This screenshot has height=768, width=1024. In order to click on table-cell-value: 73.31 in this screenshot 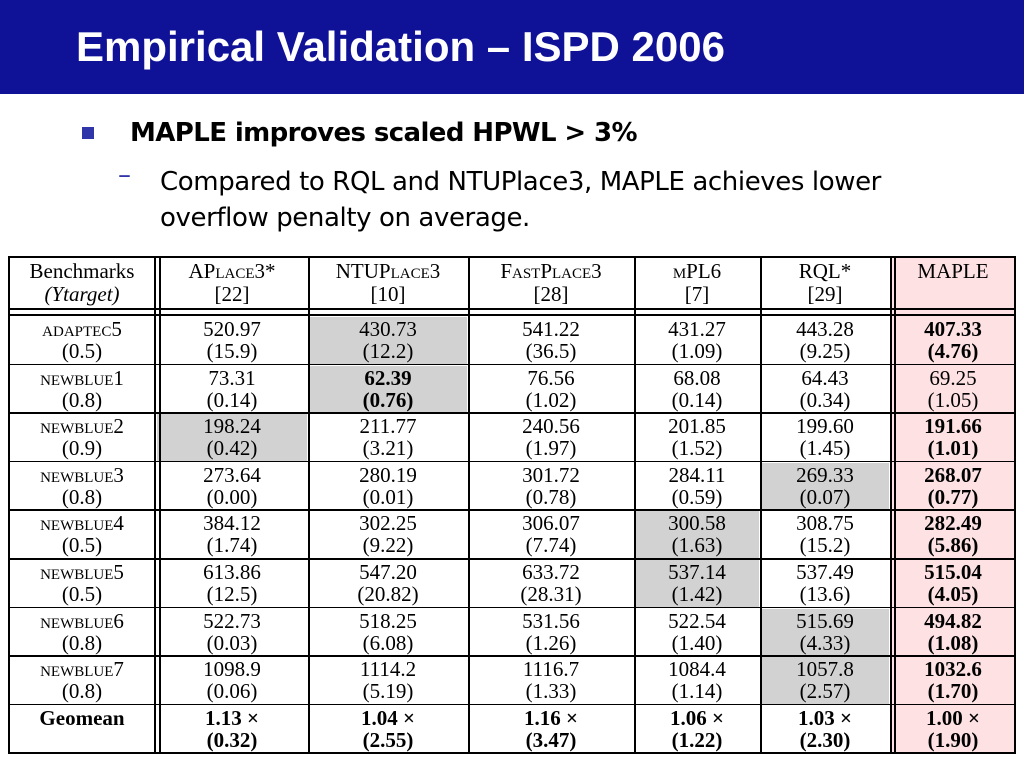, I will do `click(232, 377)`.